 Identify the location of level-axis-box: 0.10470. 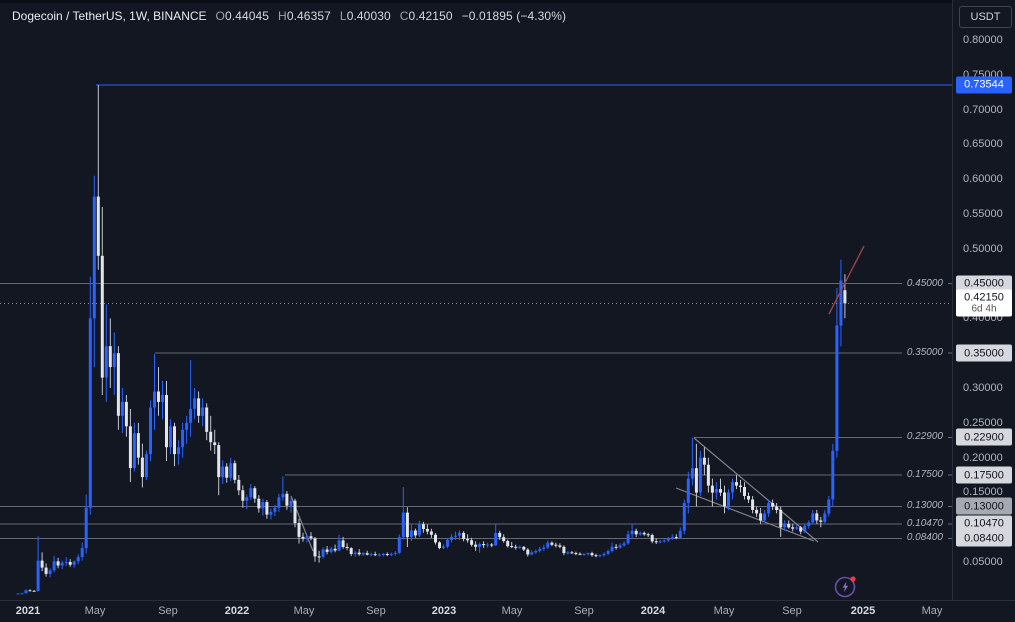
(984, 524).